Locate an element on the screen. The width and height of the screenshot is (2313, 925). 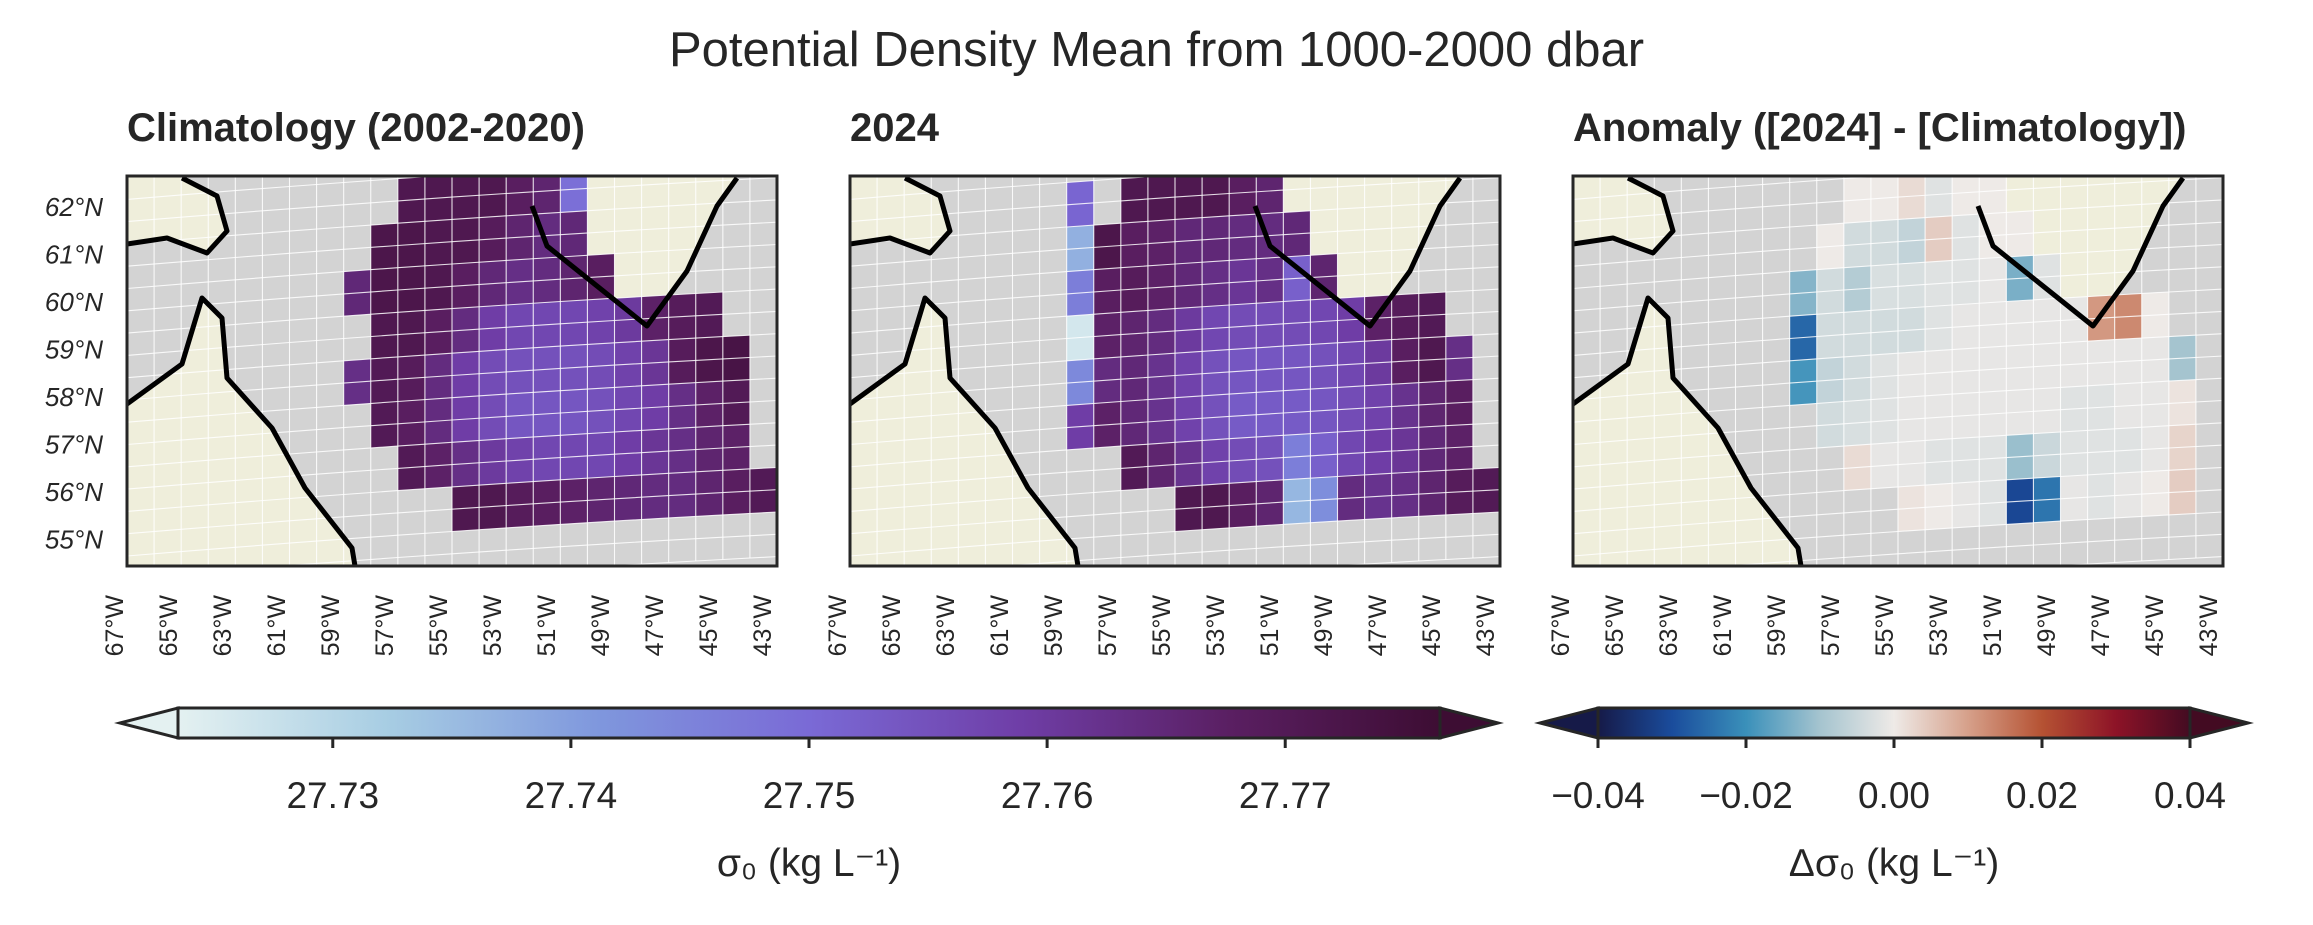
year-2024-map-frame is located at coordinates (1175, 371).